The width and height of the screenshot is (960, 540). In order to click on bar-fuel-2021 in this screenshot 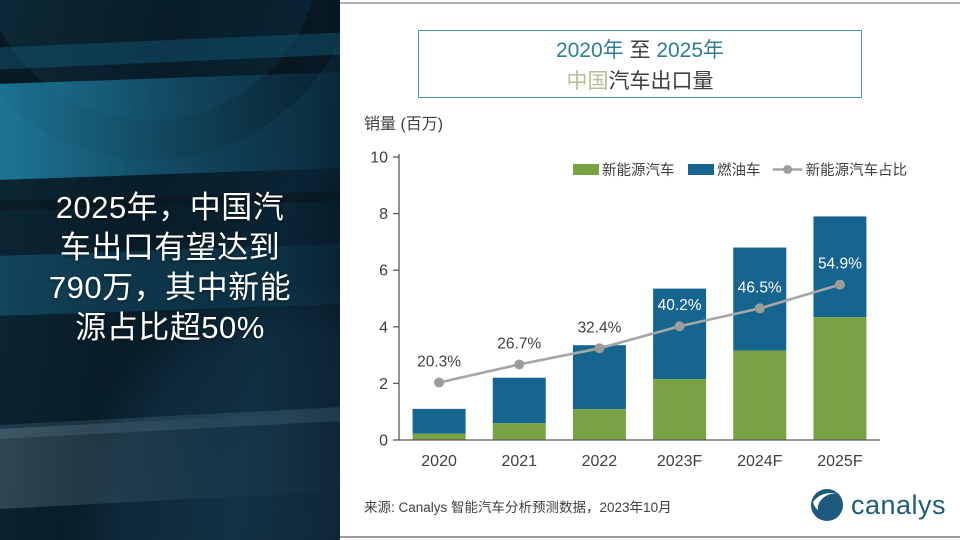, I will do `click(519, 400)`.